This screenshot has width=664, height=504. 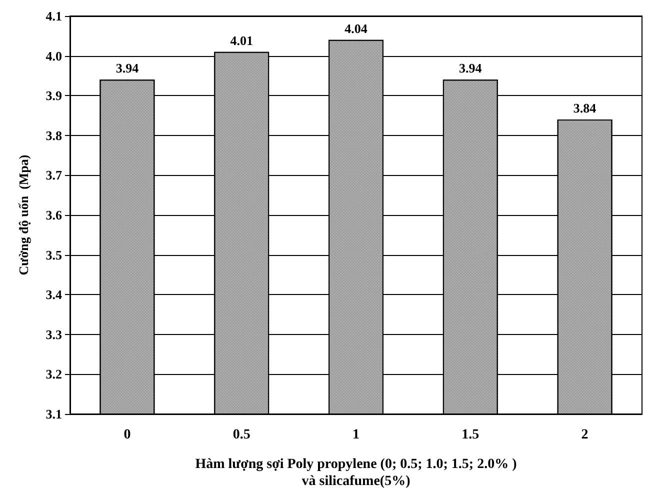 I want to click on y-tick-label: 4.0, so click(x=54, y=56).